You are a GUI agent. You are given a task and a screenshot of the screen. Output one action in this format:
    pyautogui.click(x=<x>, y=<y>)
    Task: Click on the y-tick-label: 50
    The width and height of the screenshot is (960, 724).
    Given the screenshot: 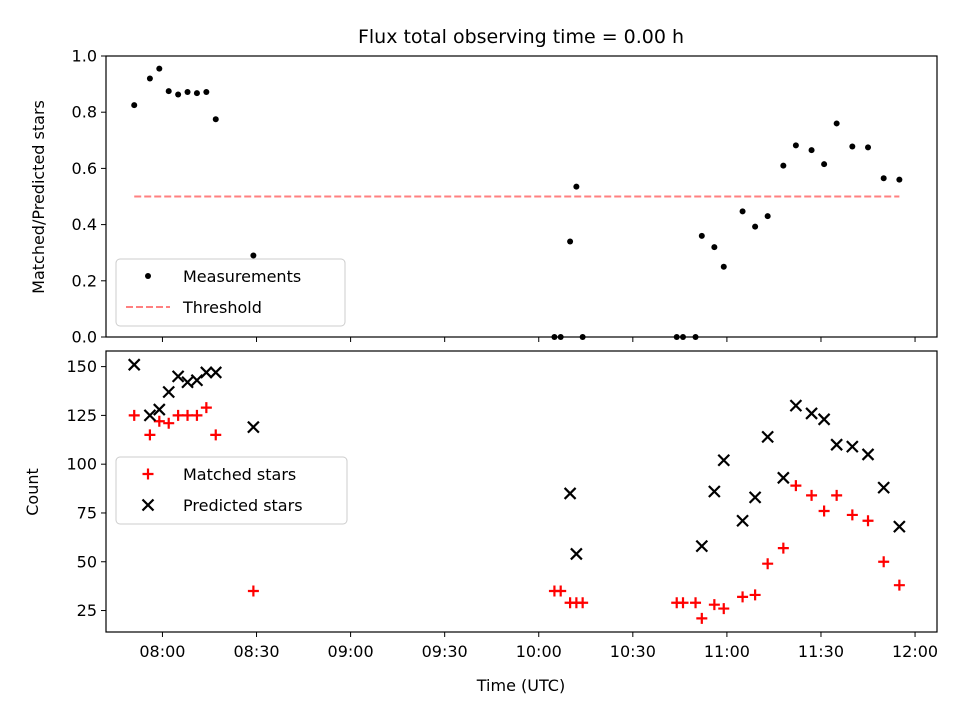 What is the action you would take?
    pyautogui.click(x=87, y=561)
    